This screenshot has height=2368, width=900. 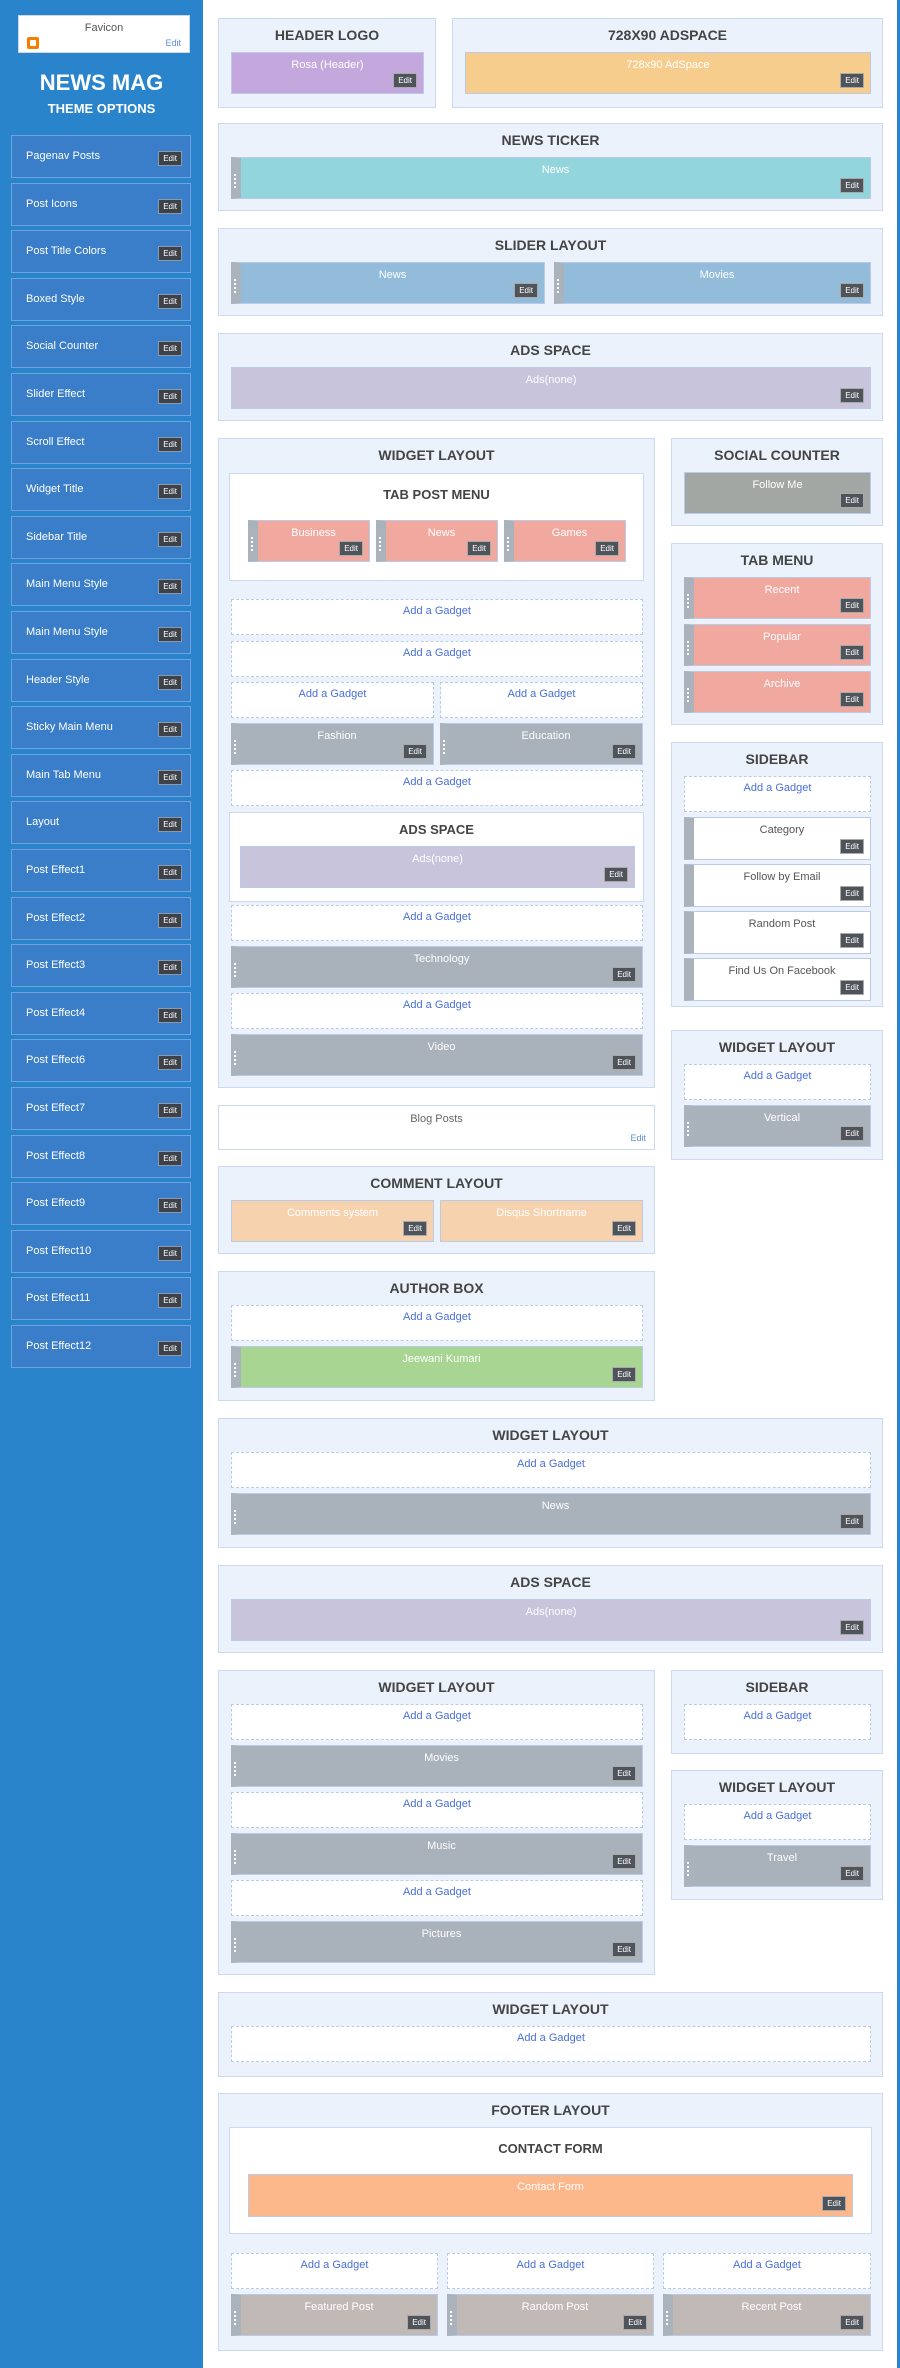 What do you see at coordinates (309, 541) in the screenshot?
I see `tab-business-gadget: Business Edit` at bounding box center [309, 541].